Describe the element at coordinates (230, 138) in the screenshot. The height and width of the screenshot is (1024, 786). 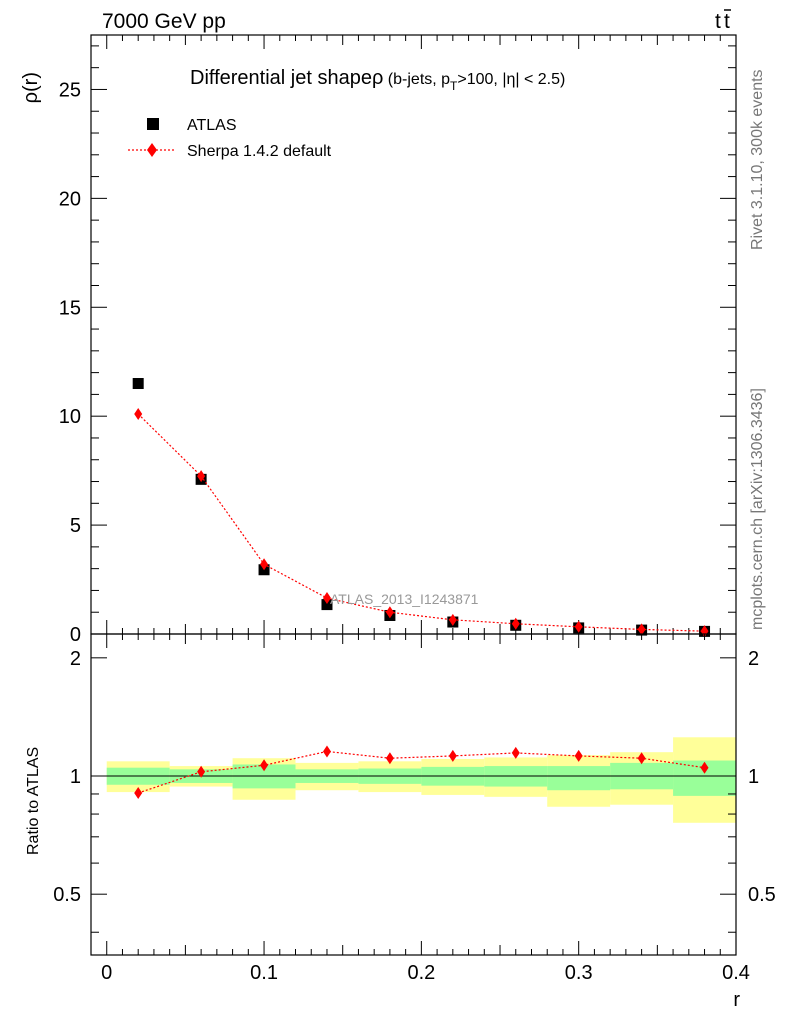
I see `legend: ATLAS Sherpa 1.4.2 default` at that location.